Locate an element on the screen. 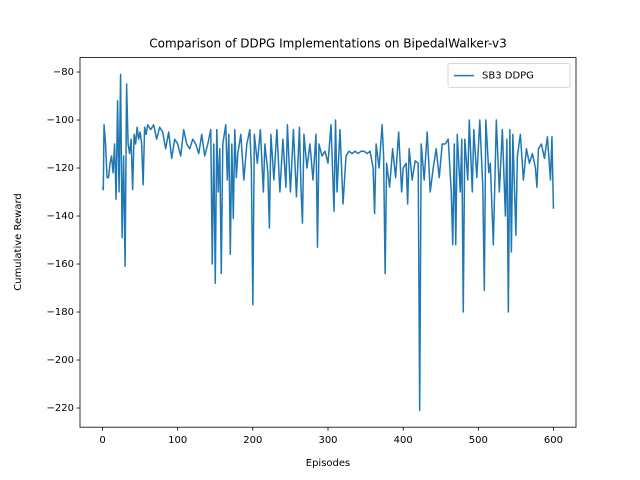 The height and width of the screenshot is (480, 640). y-tick-label: −200 is located at coordinates (60, 360).